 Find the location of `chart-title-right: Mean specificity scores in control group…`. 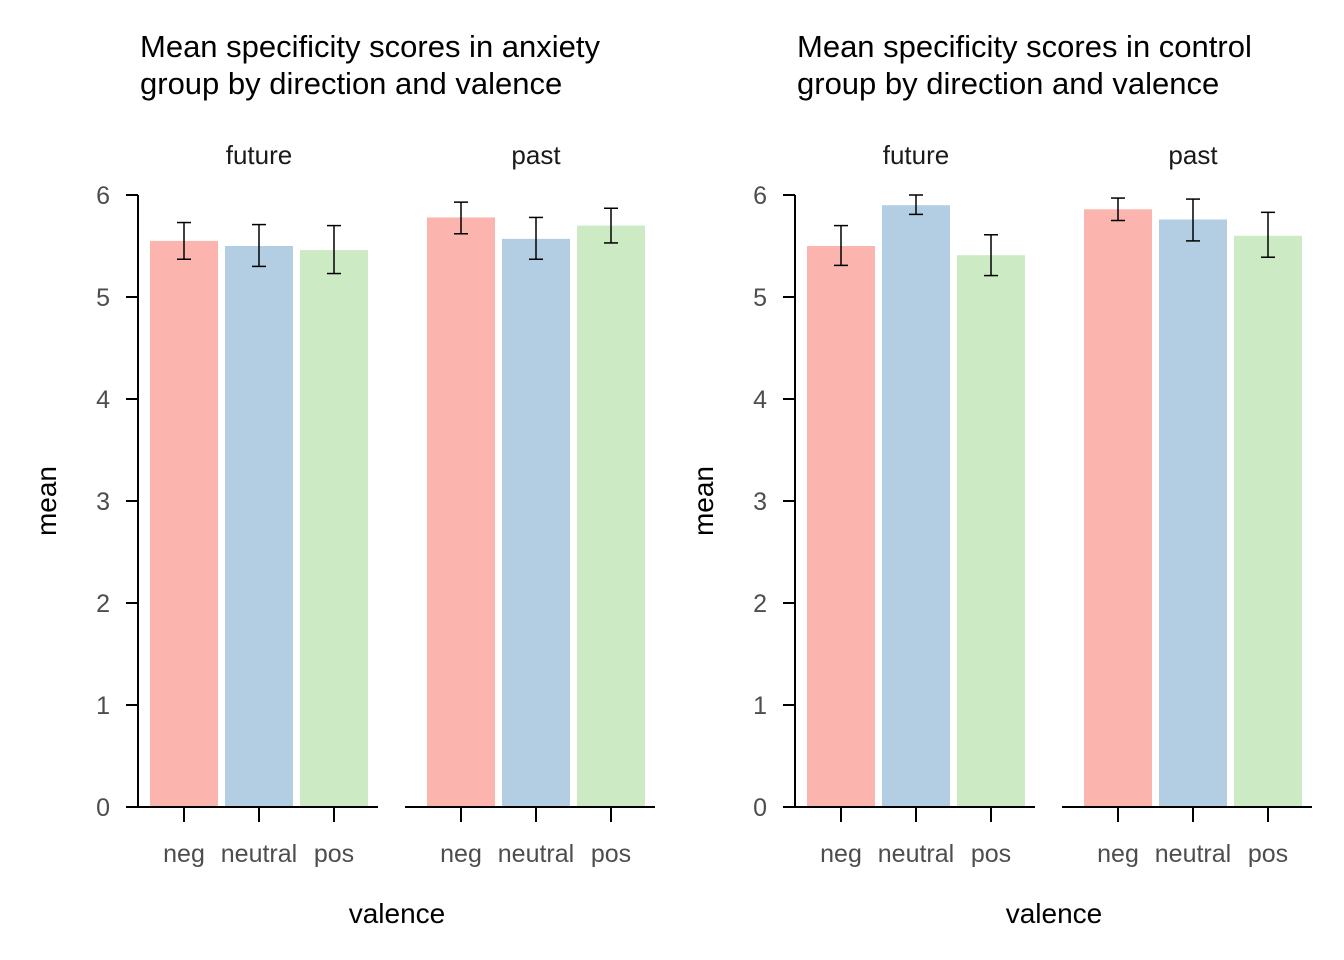

chart-title-right: Mean specificity scores in control group… is located at coordinates (1024, 65).